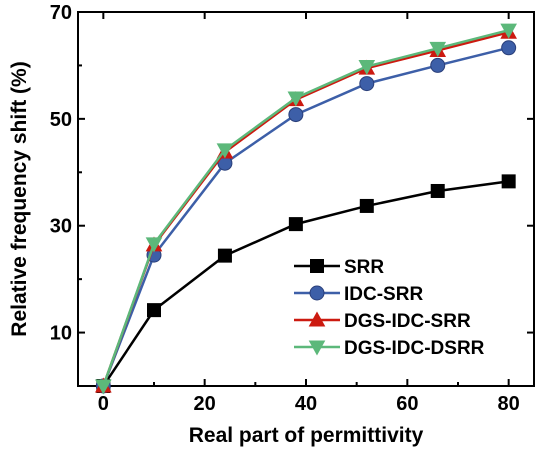  I want to click on legend-entry: DGS-IDC-DSRR, so click(389, 348).